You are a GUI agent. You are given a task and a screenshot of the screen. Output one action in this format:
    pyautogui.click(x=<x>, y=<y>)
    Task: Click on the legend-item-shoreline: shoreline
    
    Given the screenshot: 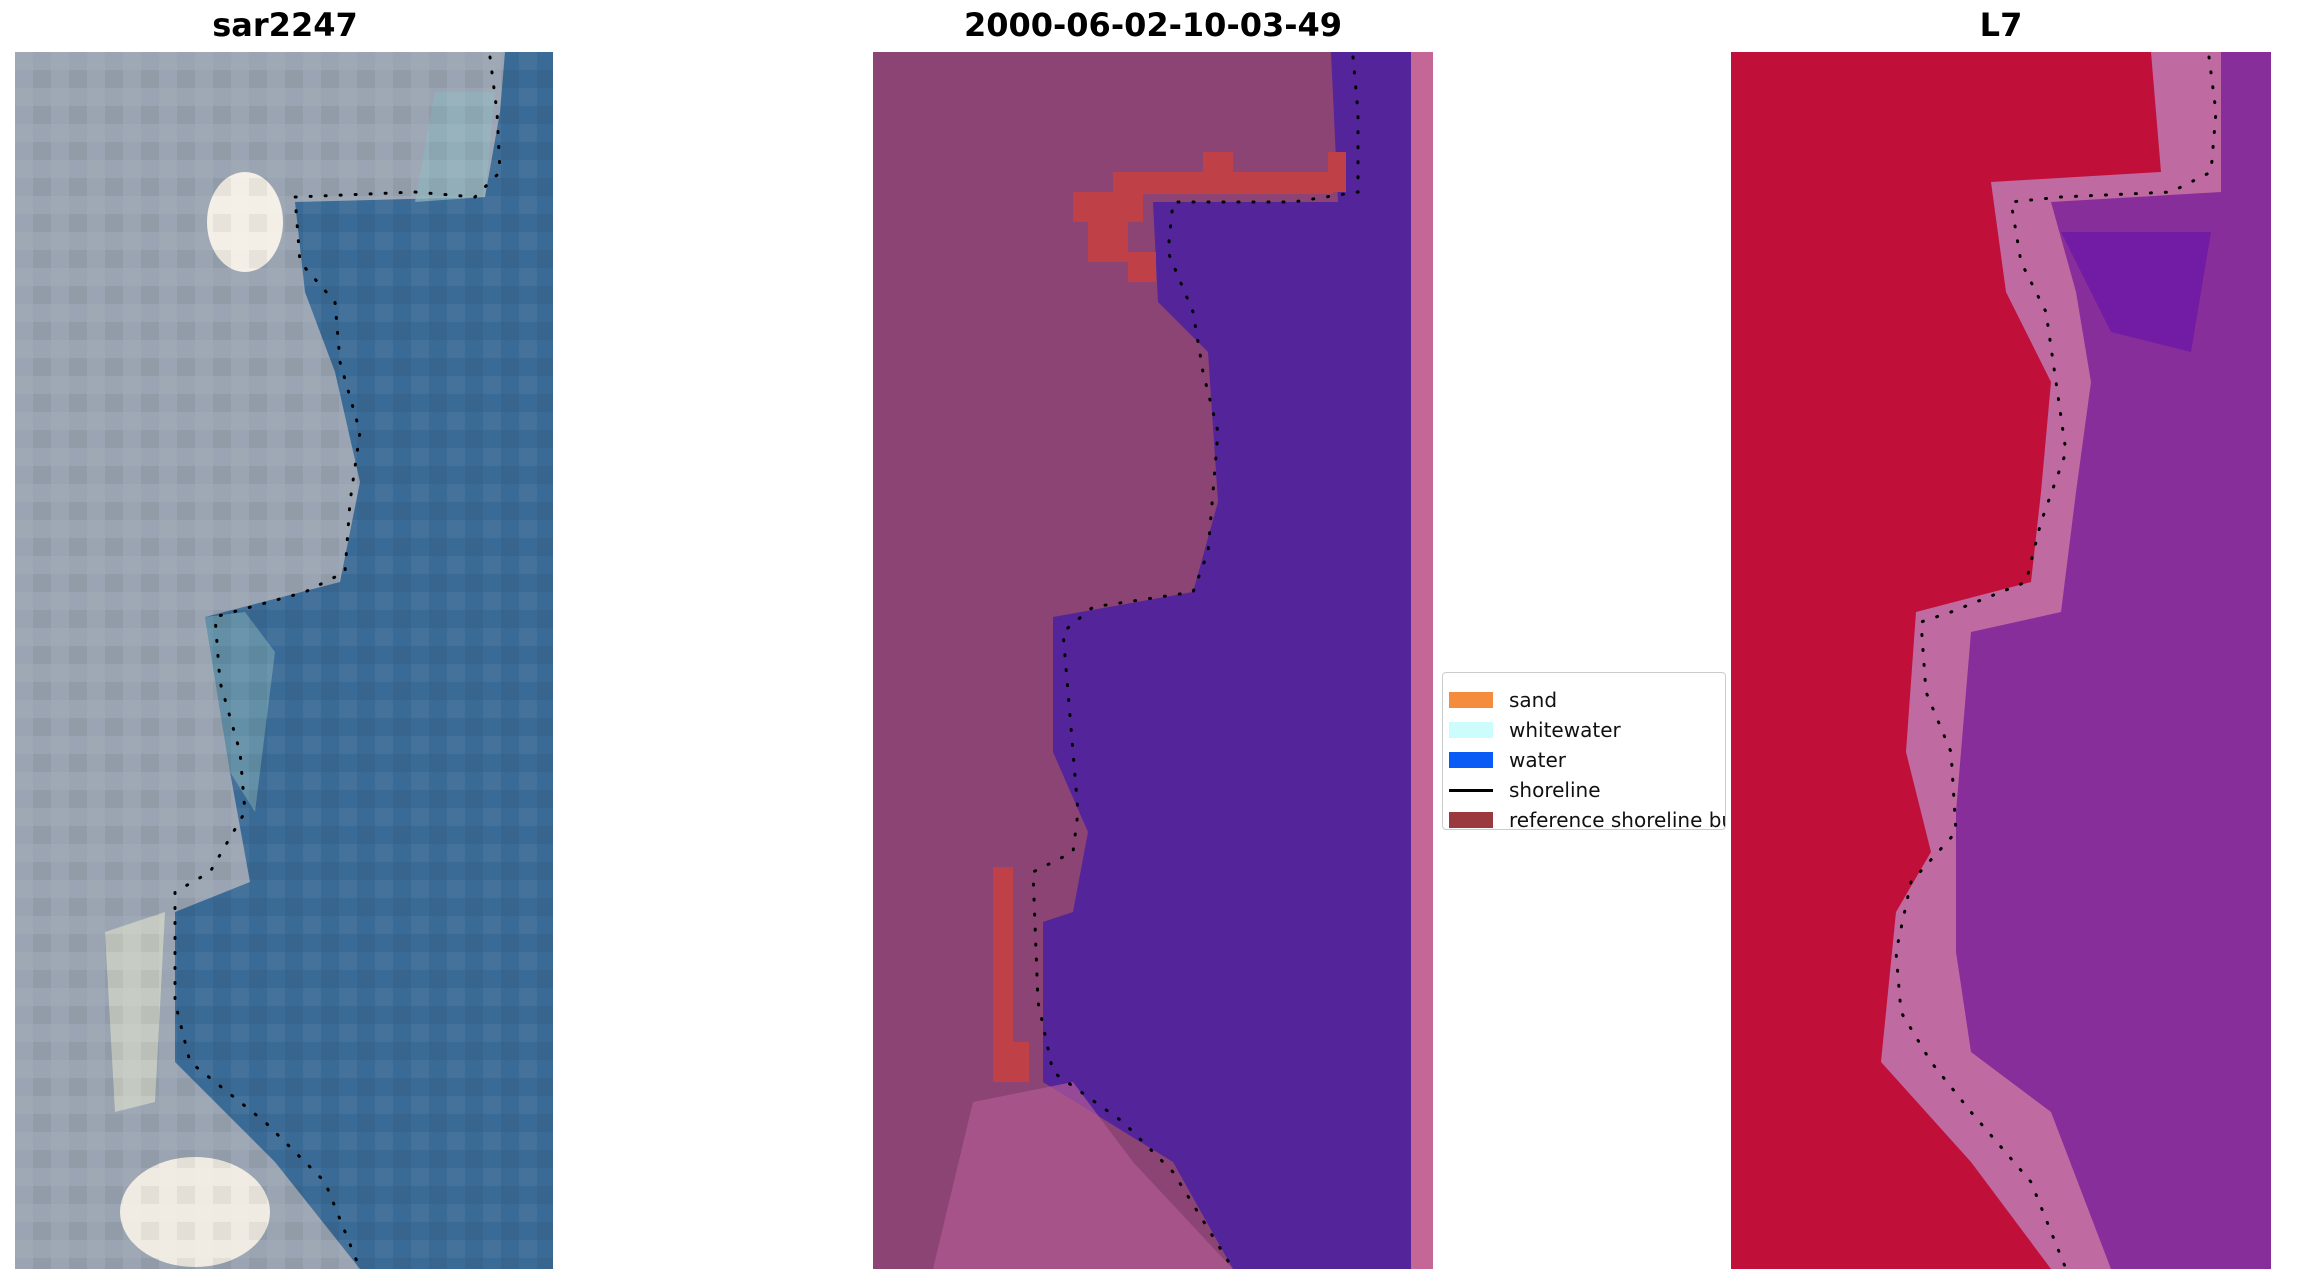 What is the action you would take?
    pyautogui.click(x=1584, y=790)
    